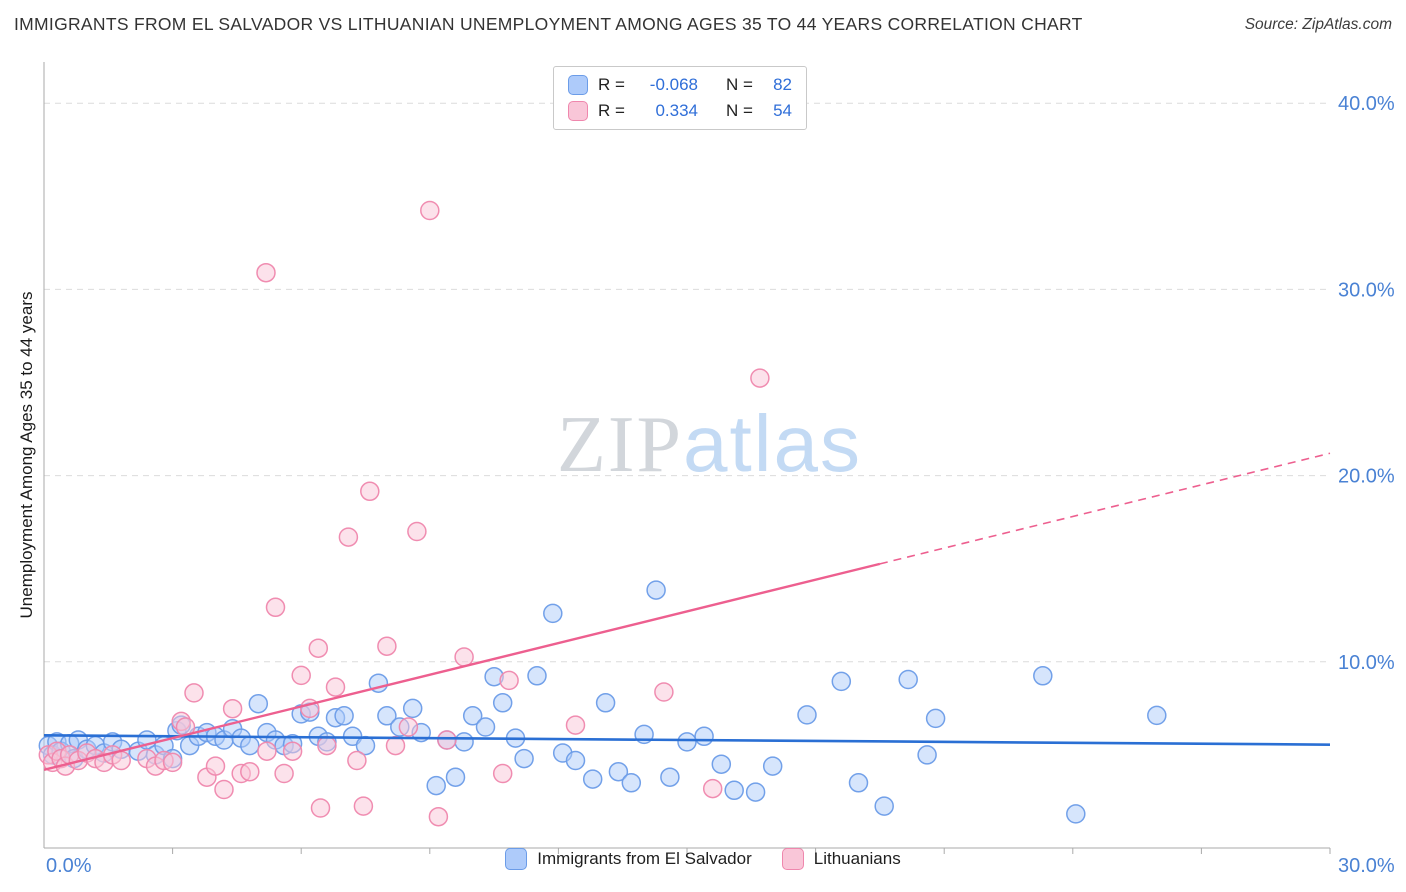 This screenshot has height=892, width=1406. Describe the element at coordinates (578, 85) in the screenshot. I see `series-color-chip-blue` at that location.